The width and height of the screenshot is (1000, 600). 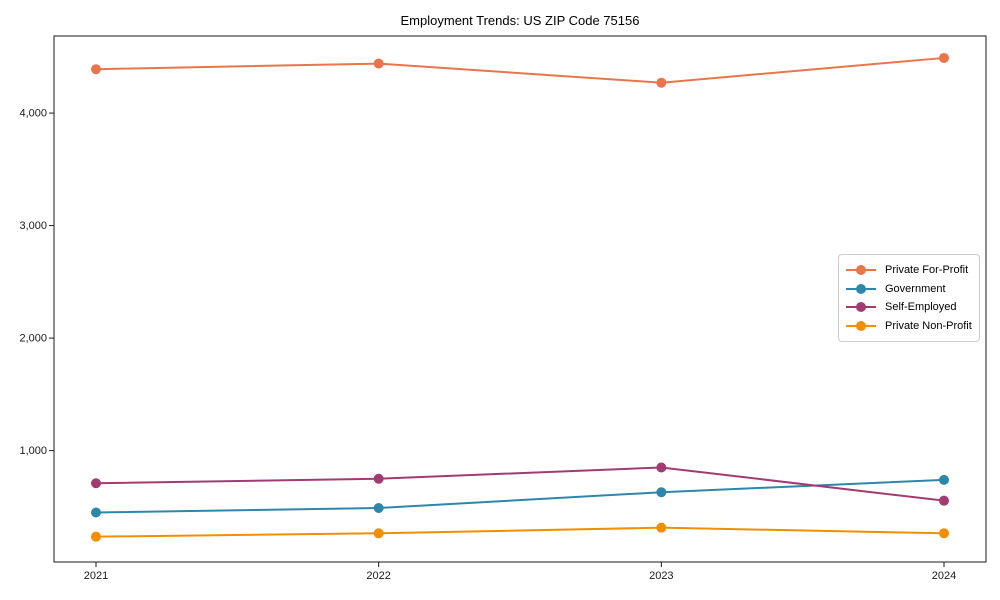 I want to click on x-tick-label: 2023, so click(x=661, y=576).